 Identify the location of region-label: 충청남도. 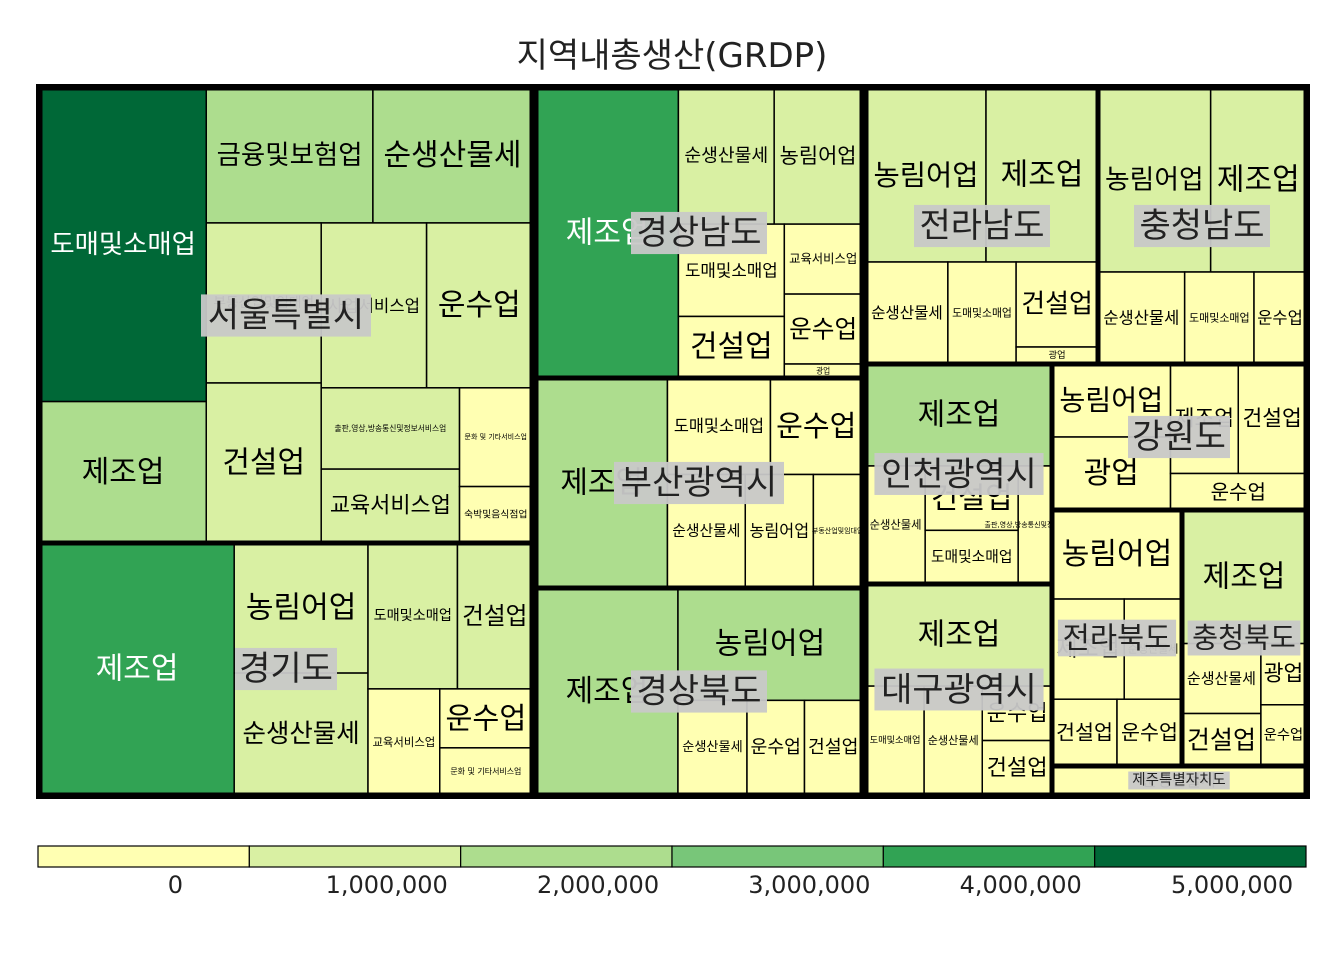
(1201, 226).